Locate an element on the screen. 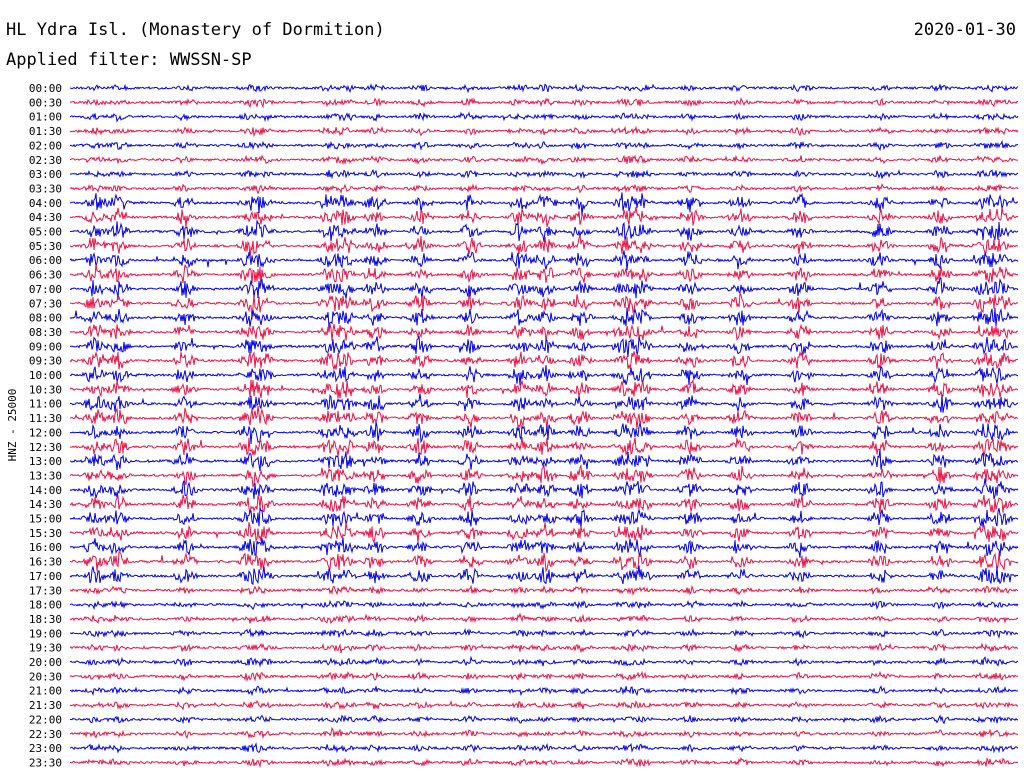 This screenshot has height=780, width=1024. time-tick-label: 03:00 is located at coordinates (45, 174).